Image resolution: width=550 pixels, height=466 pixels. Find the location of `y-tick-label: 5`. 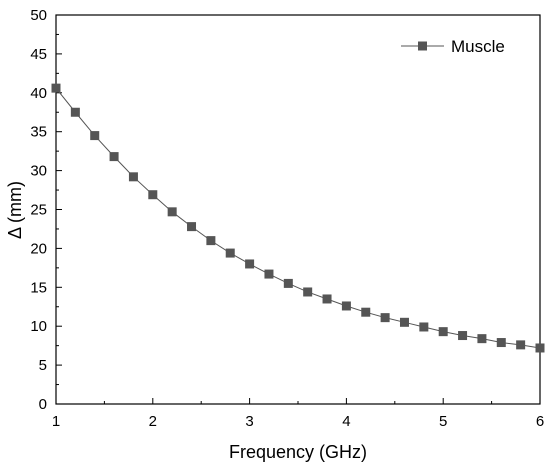

y-tick-label: 5 is located at coordinates (43, 365).